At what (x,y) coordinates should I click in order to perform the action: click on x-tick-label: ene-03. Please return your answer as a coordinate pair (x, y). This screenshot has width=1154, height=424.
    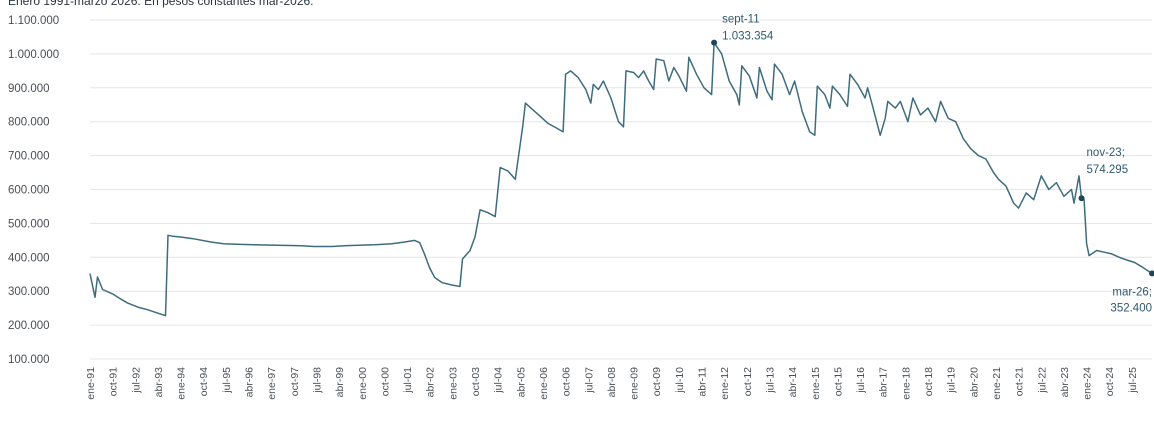
    Looking at the image, I should click on (453, 383).